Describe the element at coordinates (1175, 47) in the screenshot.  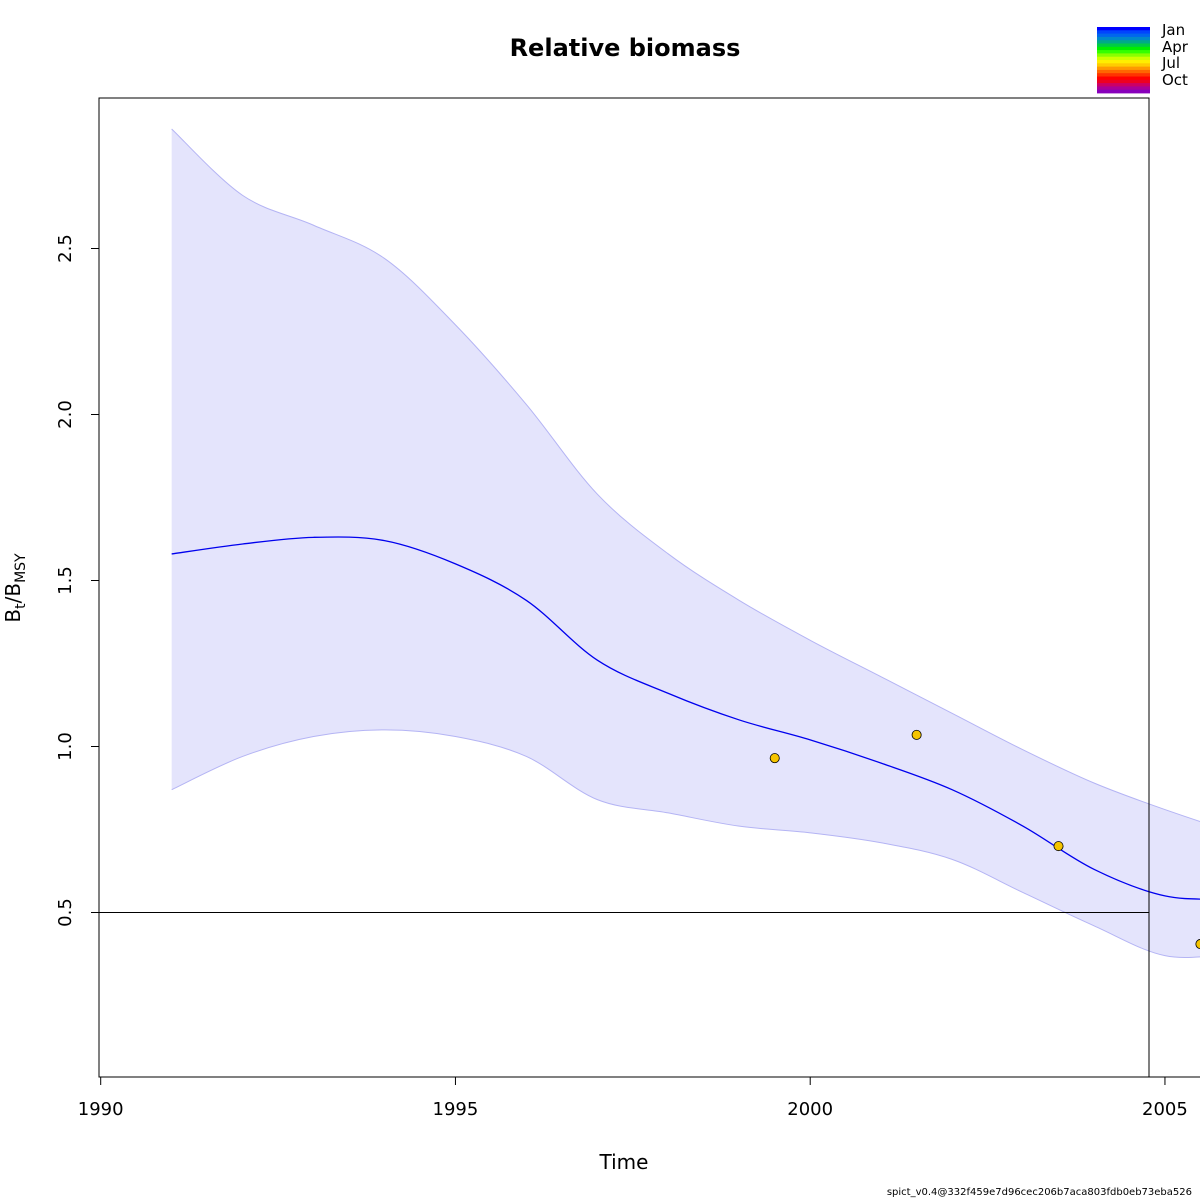
I see `legend-label-apr: Apr` at that location.